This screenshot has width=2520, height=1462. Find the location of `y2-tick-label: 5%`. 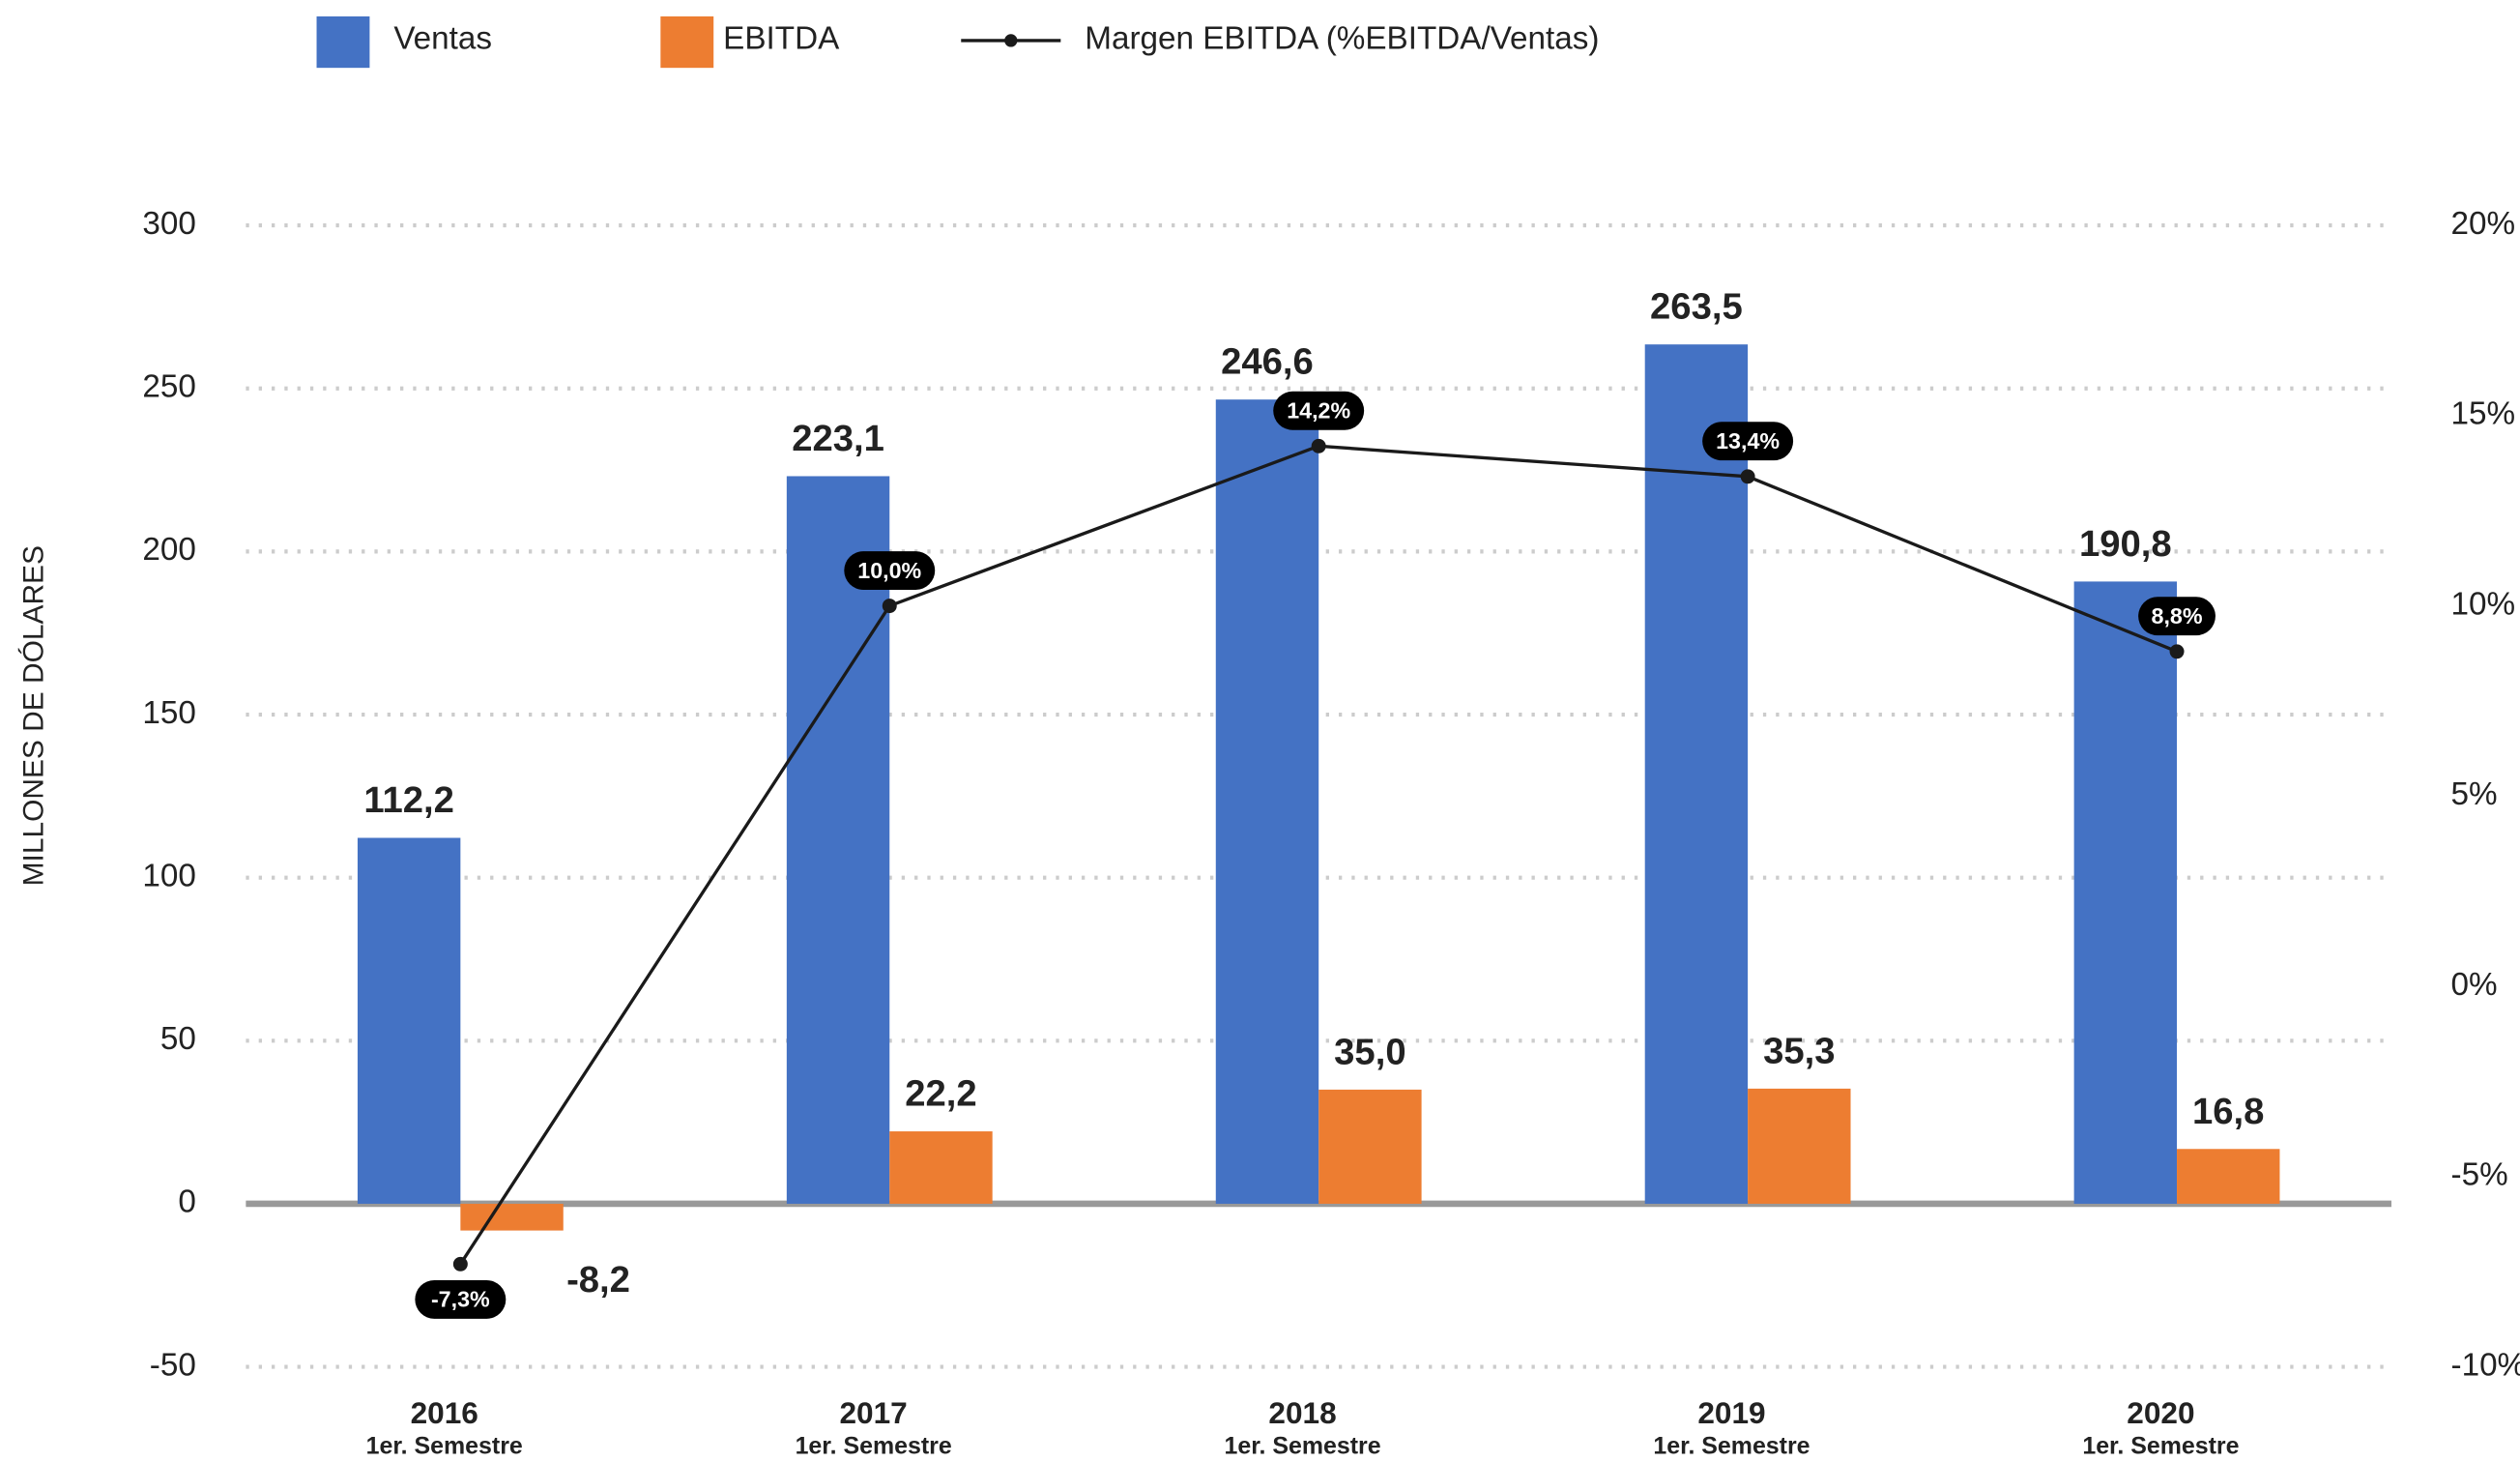

y2-tick-label: 5% is located at coordinates (2474, 794).